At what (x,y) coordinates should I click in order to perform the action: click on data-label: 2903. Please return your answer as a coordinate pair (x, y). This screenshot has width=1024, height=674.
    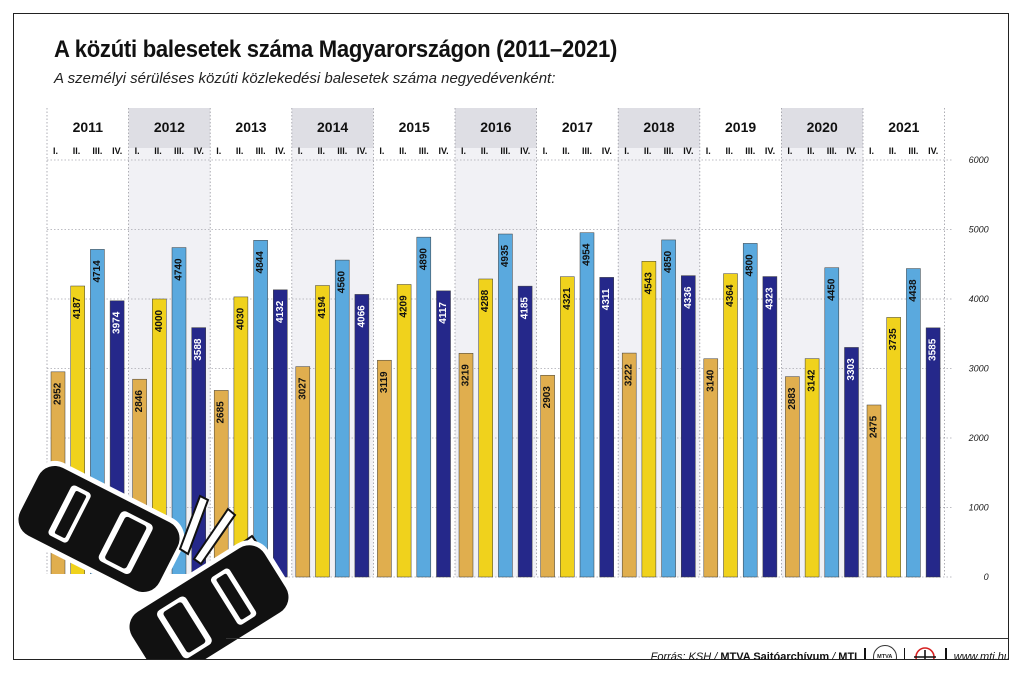
    Looking at the image, I should click on (547, 397).